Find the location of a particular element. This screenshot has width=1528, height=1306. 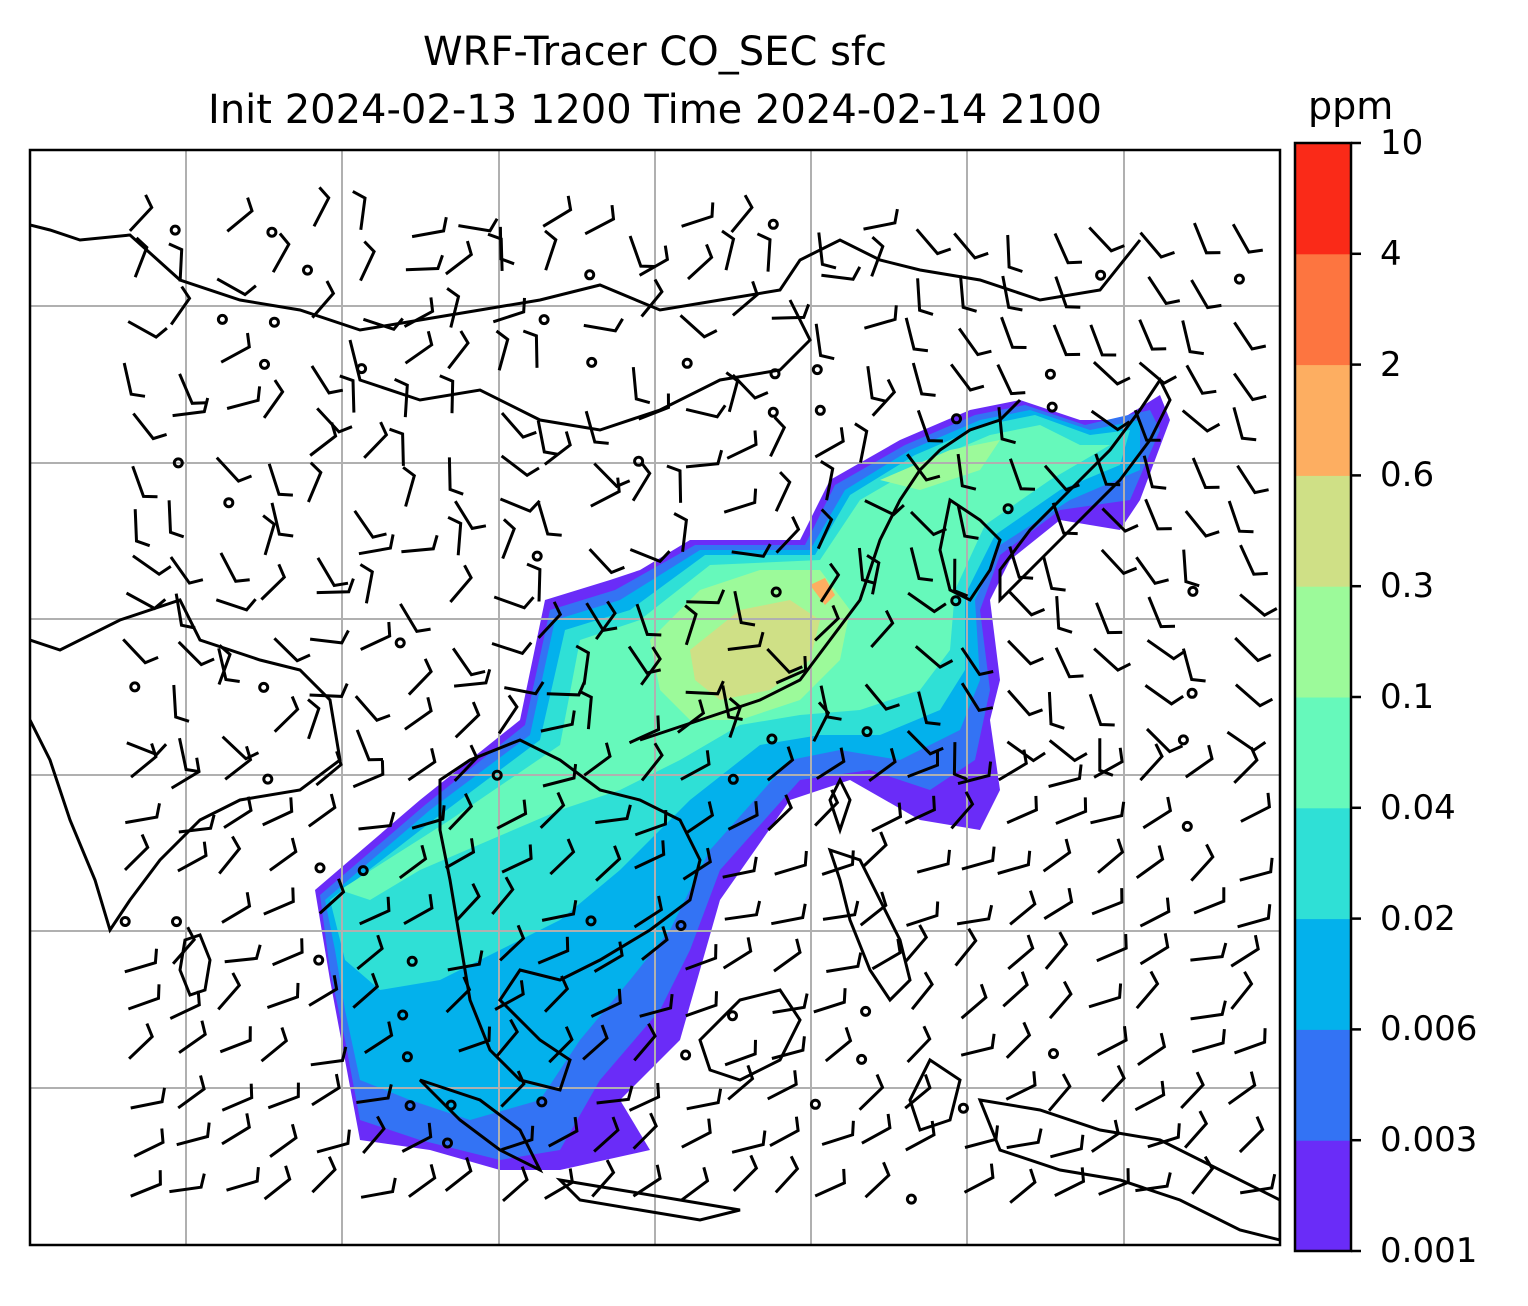

coastline-china-east is located at coordinates (830, 570).